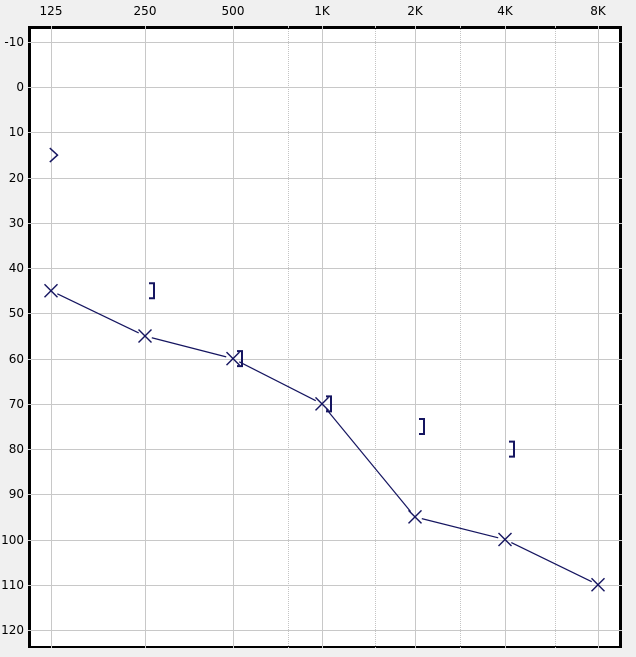  I want to click on x-axis-tick-label: 250, so click(145, 11).